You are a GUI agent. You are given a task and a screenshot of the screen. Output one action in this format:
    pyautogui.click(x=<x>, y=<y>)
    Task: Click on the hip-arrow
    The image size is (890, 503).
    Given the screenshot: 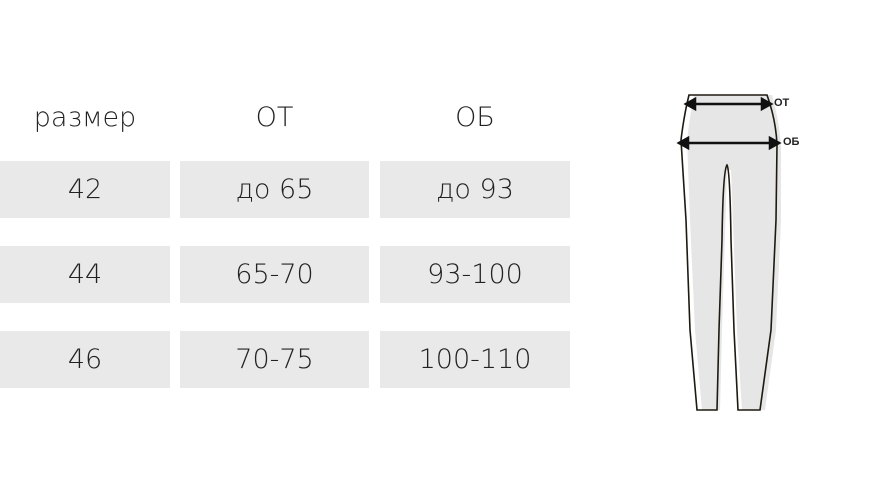 What is the action you would take?
    pyautogui.click(x=729, y=143)
    